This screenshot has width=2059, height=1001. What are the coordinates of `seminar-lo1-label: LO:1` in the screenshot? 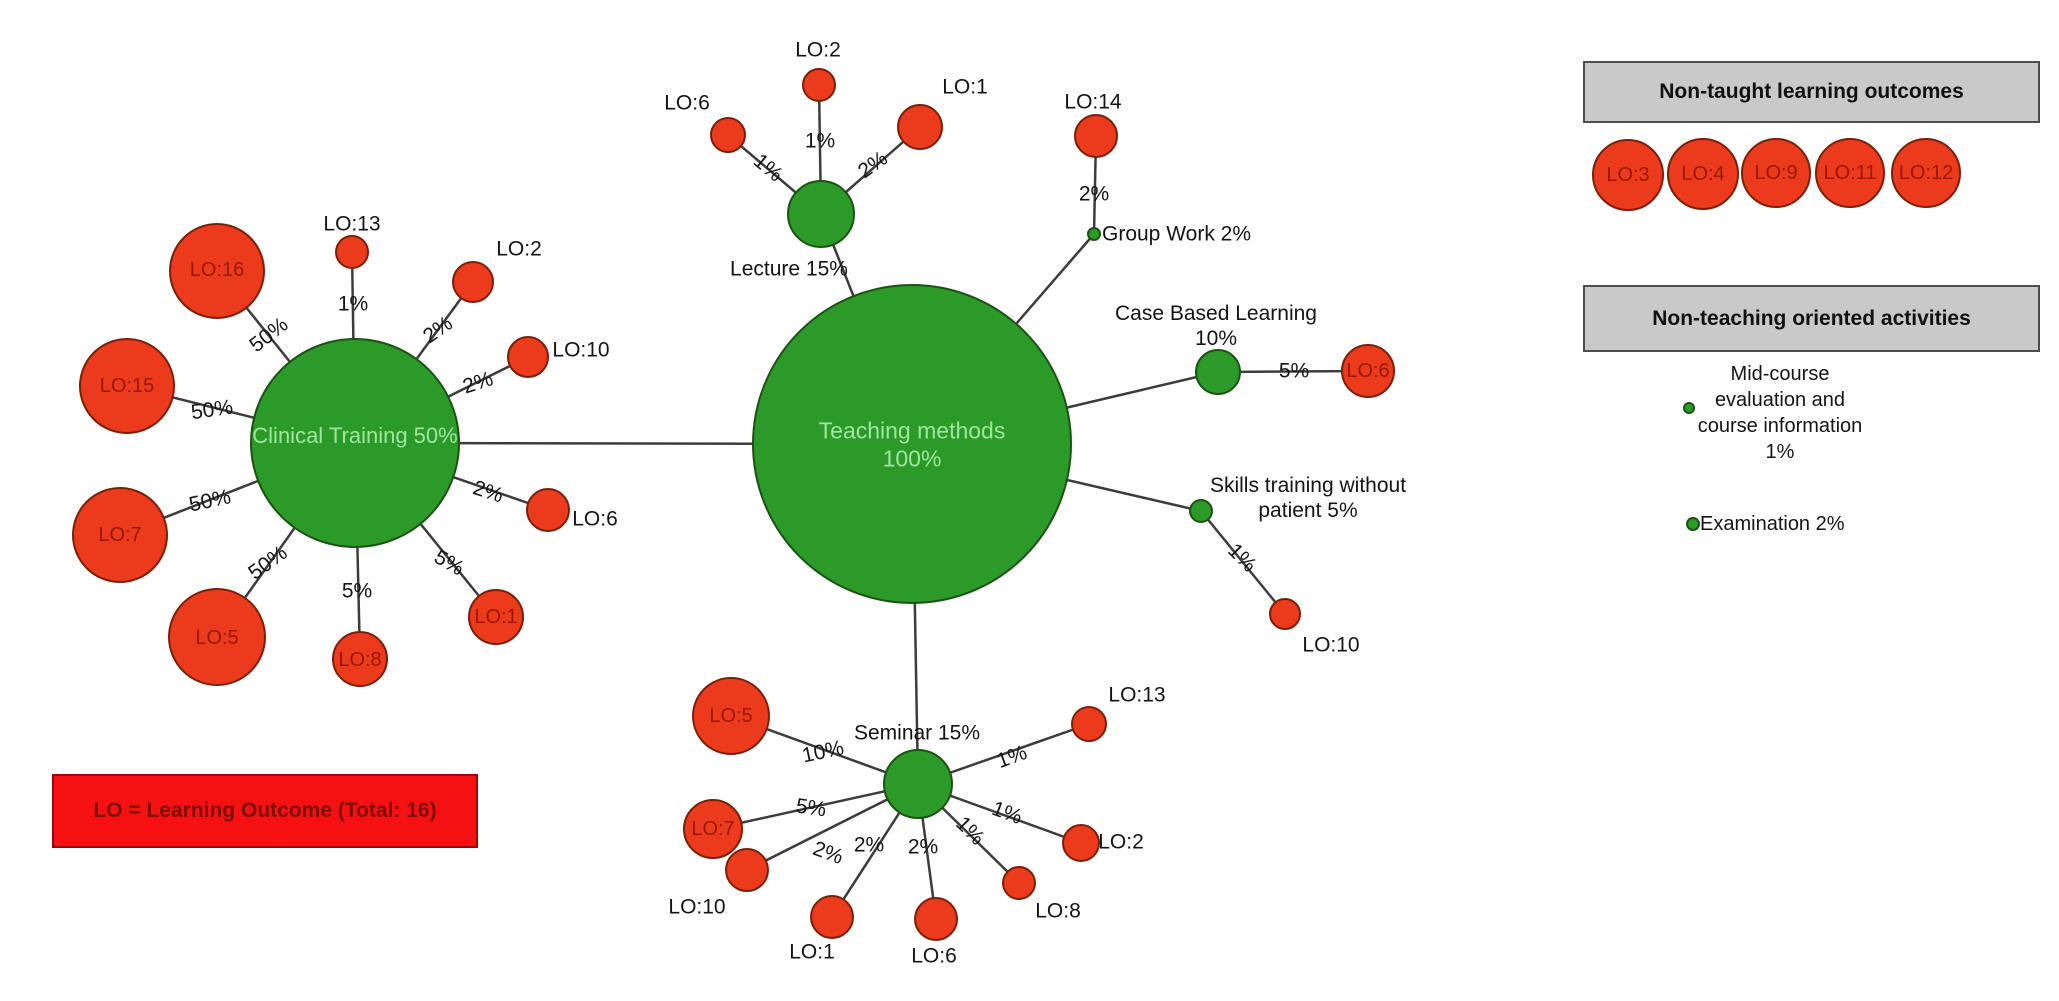 It's located at (812, 952).